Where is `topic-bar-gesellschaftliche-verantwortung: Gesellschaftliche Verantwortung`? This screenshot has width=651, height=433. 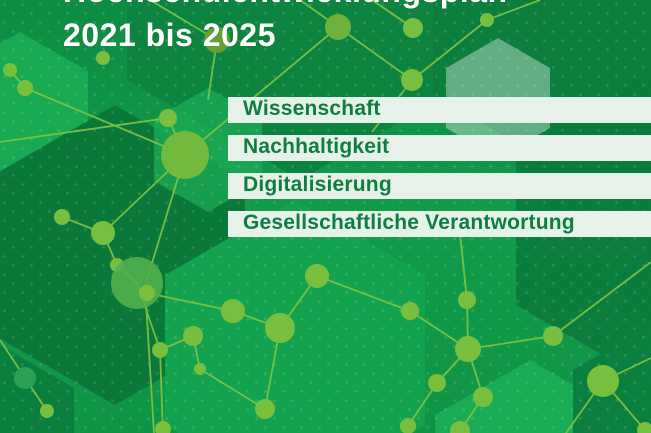 topic-bar-gesellschaftliche-verantwortung: Gesellschaftliche Verantwortung is located at coordinates (439, 224).